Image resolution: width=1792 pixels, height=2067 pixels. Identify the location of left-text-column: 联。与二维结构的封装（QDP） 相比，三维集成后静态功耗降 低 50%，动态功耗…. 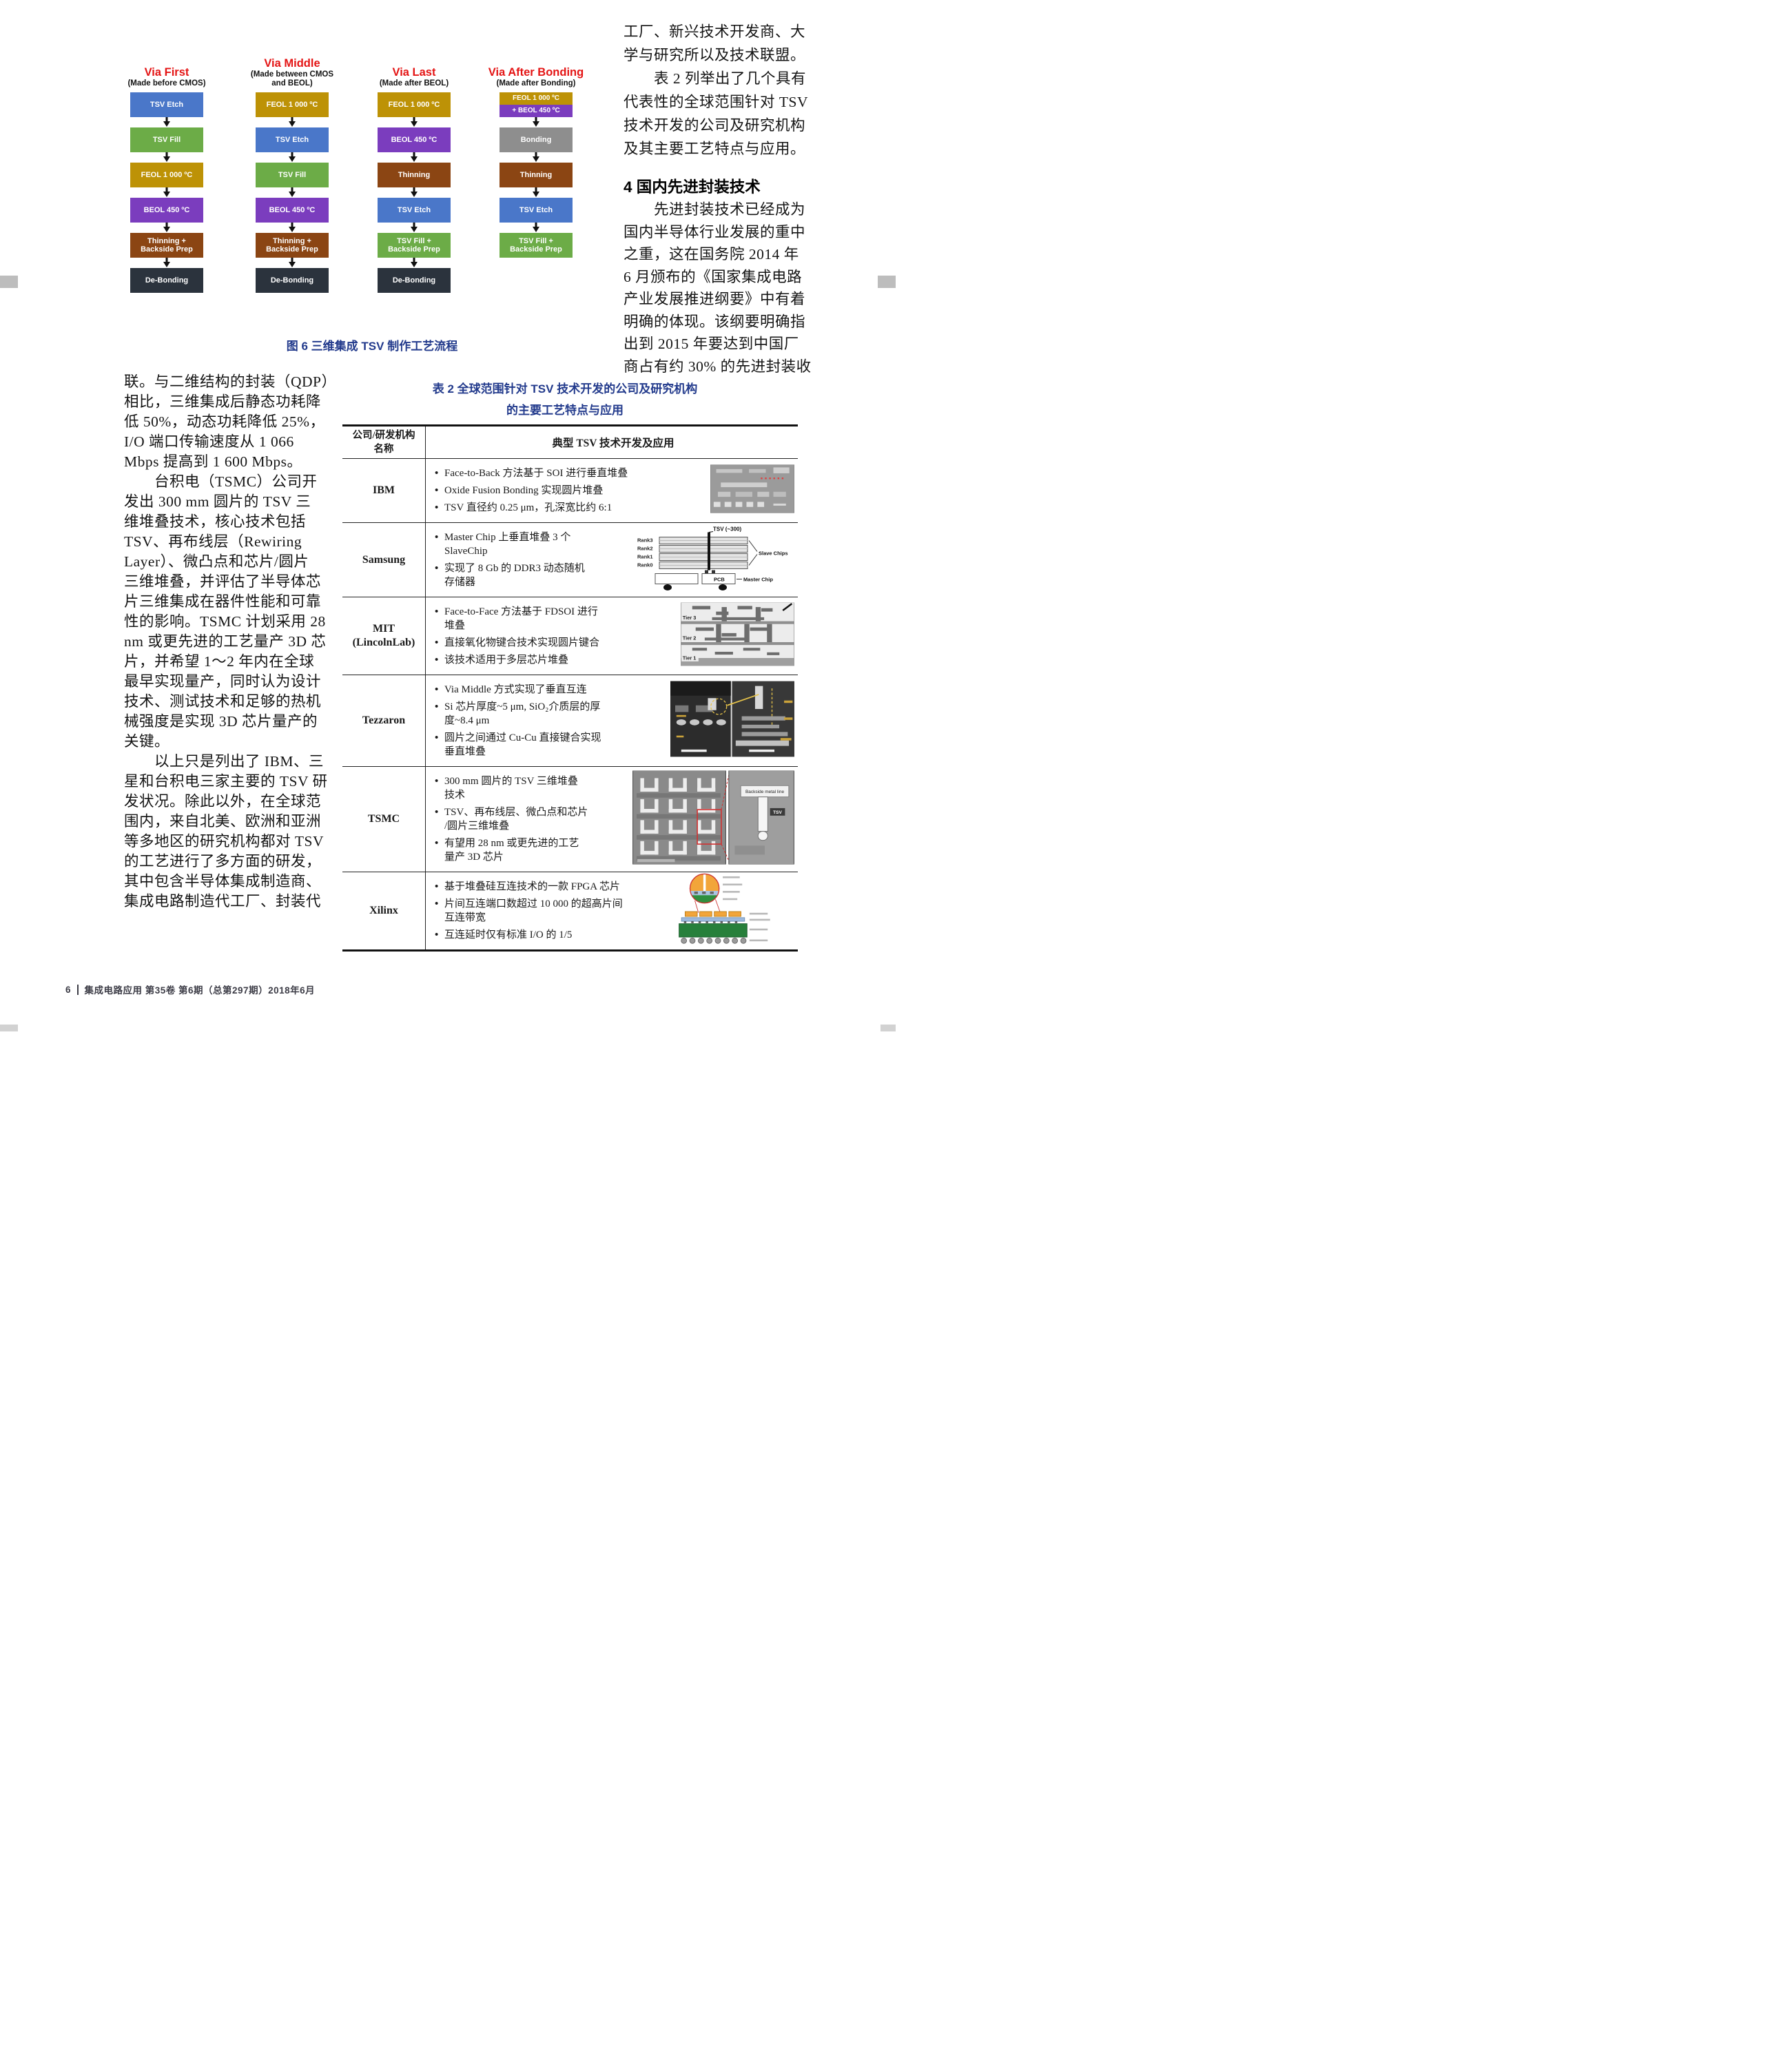
(230, 641).